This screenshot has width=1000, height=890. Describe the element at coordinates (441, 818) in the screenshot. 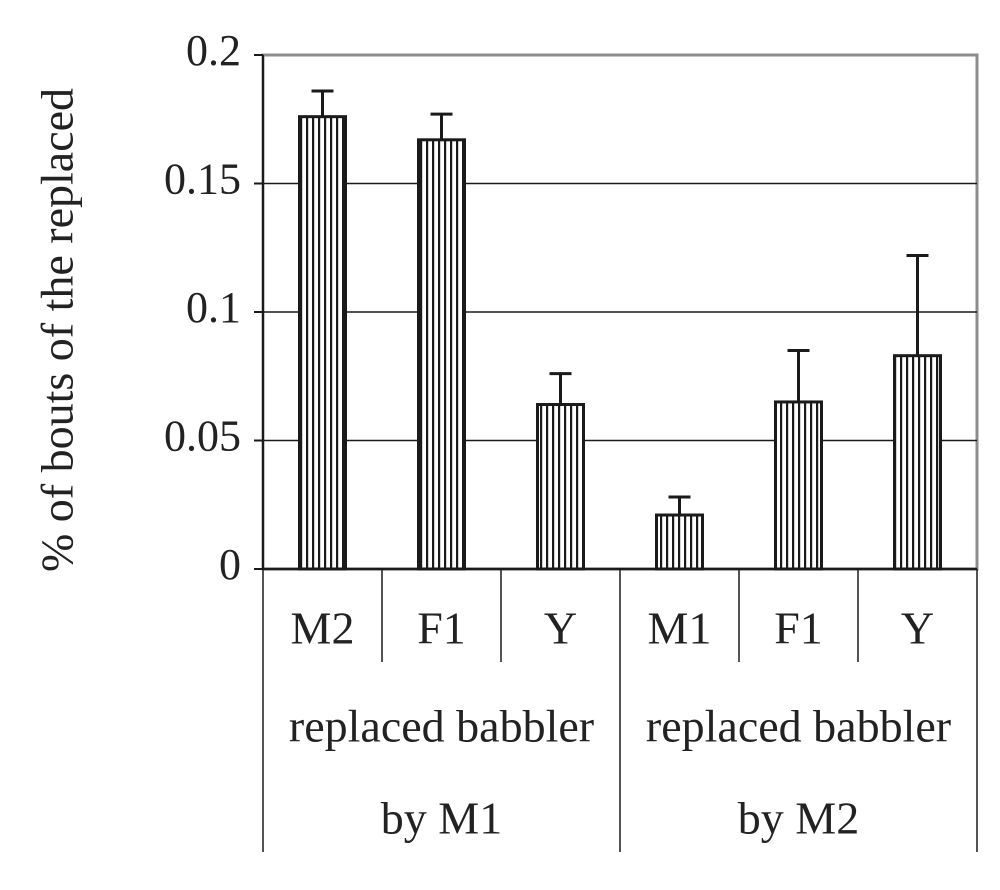

I see `group-label-line2: by M1` at that location.